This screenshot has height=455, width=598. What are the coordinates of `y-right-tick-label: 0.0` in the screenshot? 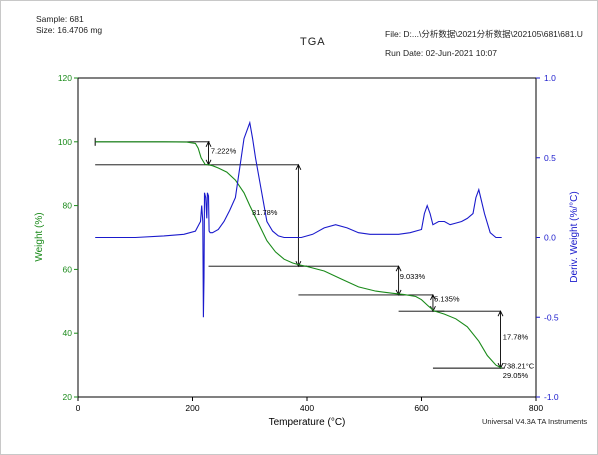 It's located at (550, 238).